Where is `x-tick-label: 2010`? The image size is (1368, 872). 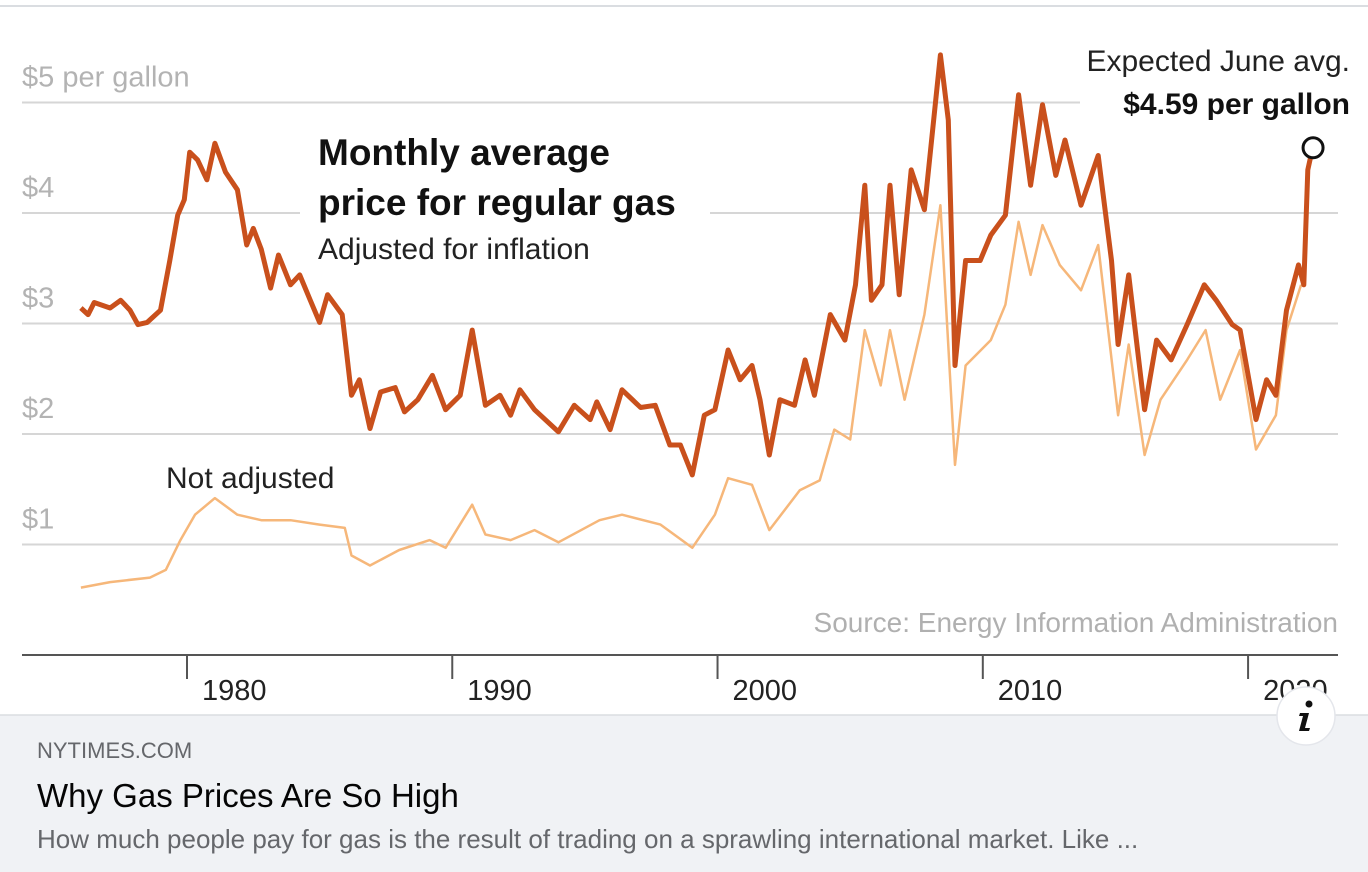 x-tick-label: 2010 is located at coordinates (1030, 691).